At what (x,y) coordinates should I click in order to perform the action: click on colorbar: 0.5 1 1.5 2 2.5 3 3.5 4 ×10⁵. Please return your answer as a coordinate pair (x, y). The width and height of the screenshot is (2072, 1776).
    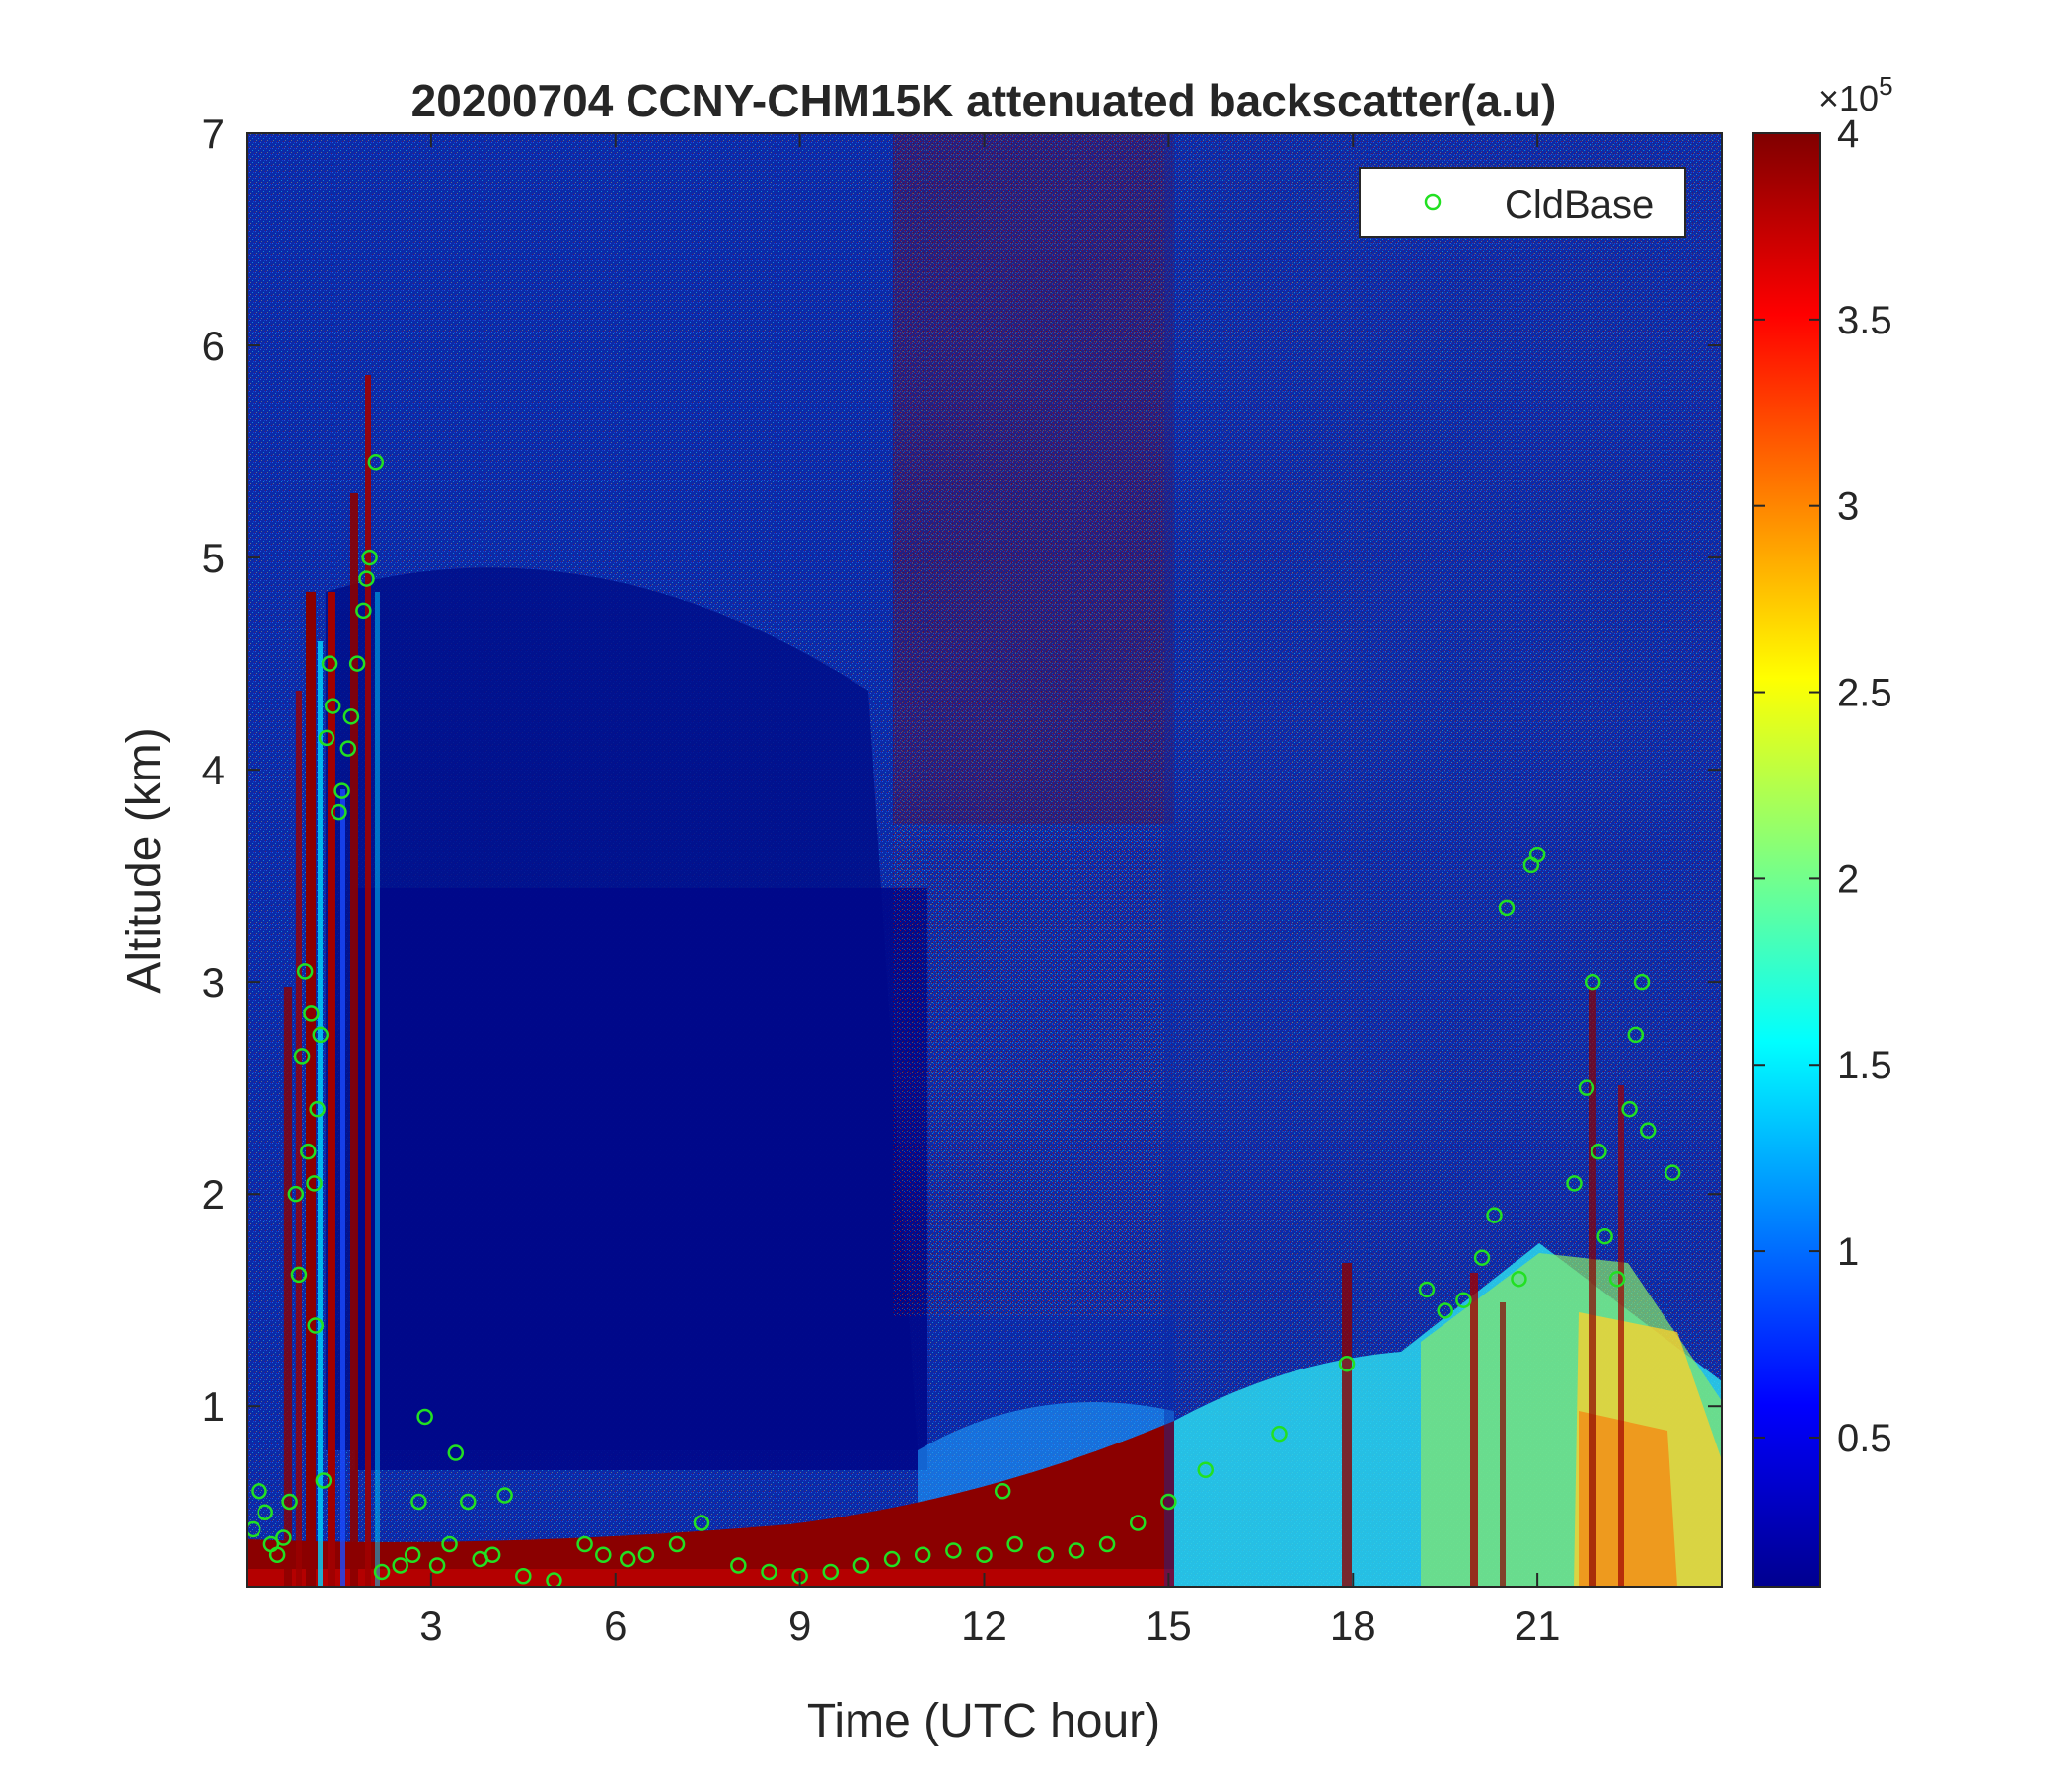
    Looking at the image, I should click on (1823, 829).